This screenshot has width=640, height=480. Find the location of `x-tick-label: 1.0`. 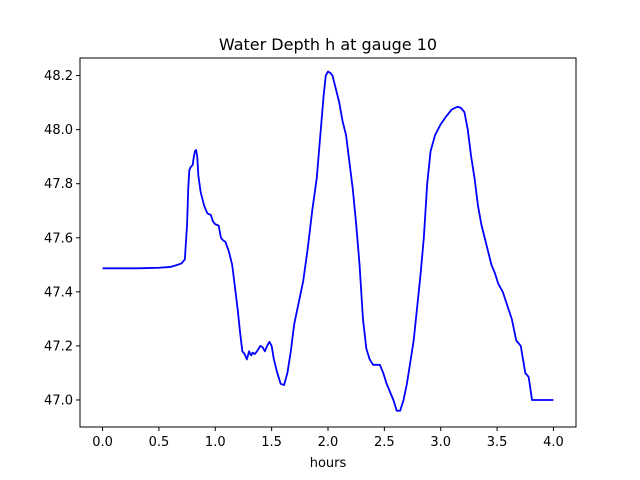

x-tick-label: 1.0 is located at coordinates (215, 442).